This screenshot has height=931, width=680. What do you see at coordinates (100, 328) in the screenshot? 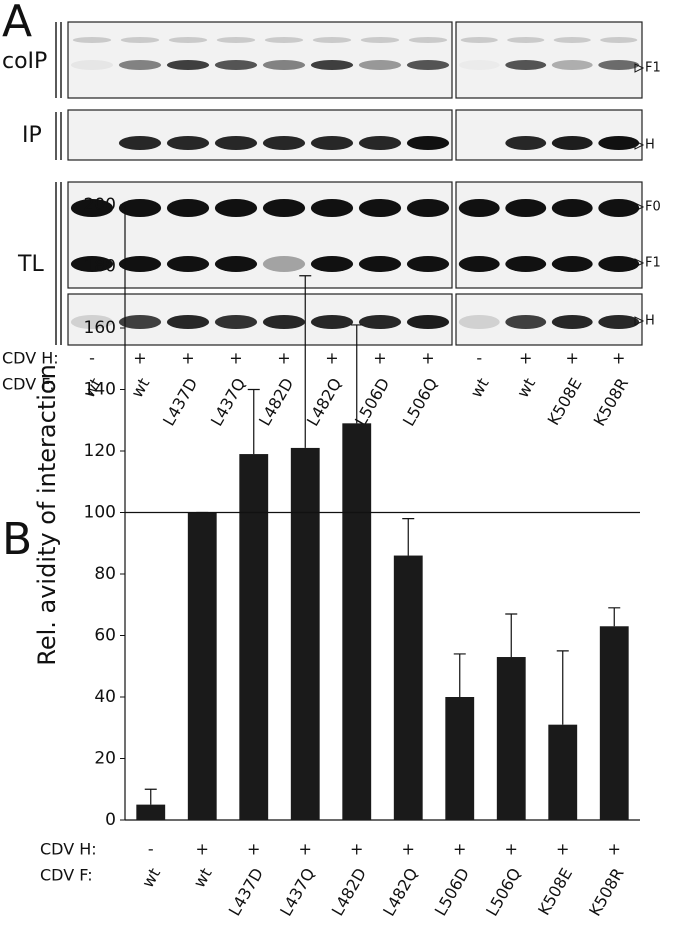
I see `y-tick-label: 160` at bounding box center [100, 328].